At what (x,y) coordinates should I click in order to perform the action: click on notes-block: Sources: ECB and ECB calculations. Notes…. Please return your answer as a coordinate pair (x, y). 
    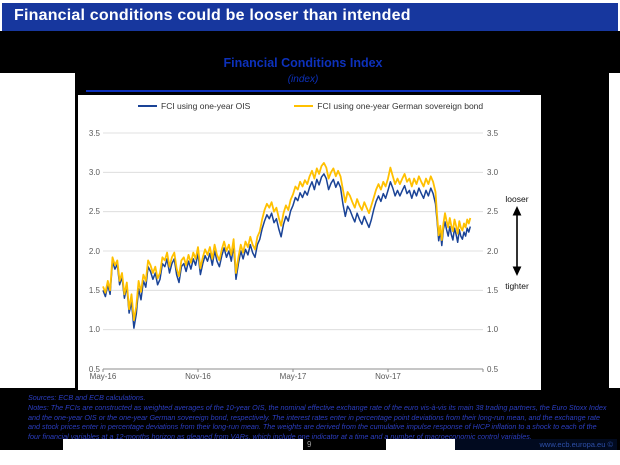
    Looking at the image, I should click on (318, 417).